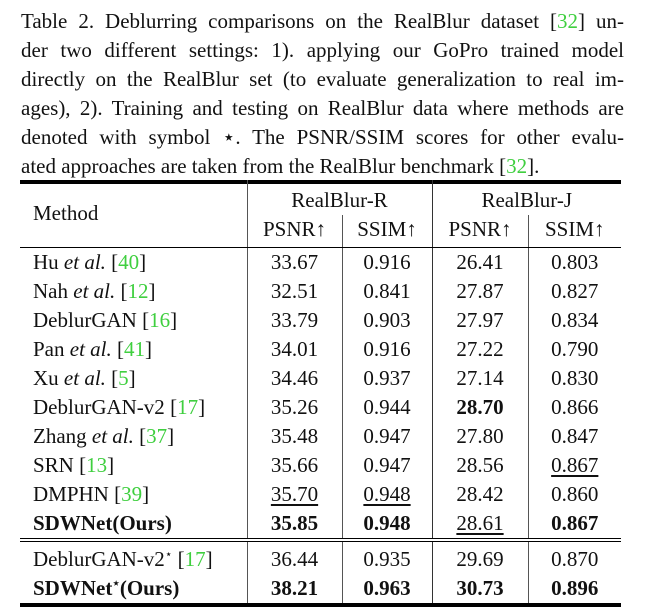 The image size is (650, 615). I want to click on table-row: Zhang et al. [37] 35.48 0.947 27.80 0.847, so click(320, 436).